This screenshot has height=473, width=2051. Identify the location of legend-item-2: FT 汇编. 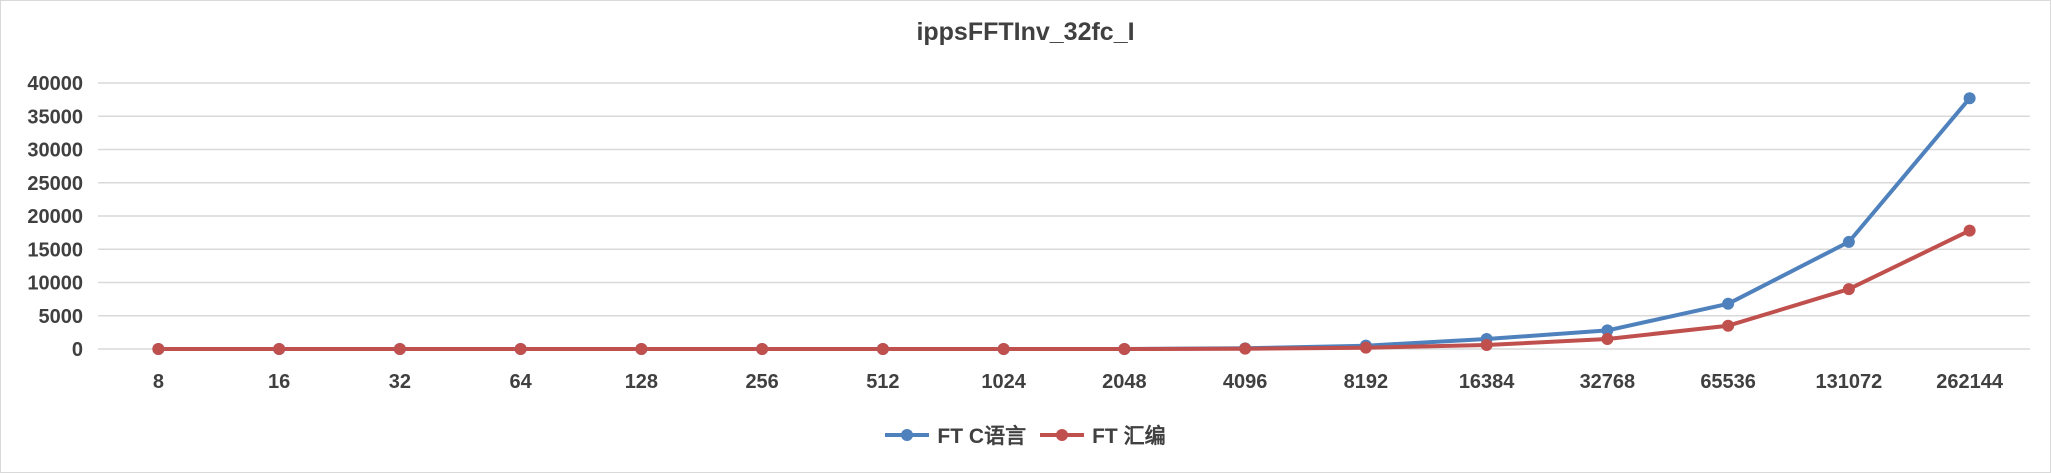
(1103, 435).